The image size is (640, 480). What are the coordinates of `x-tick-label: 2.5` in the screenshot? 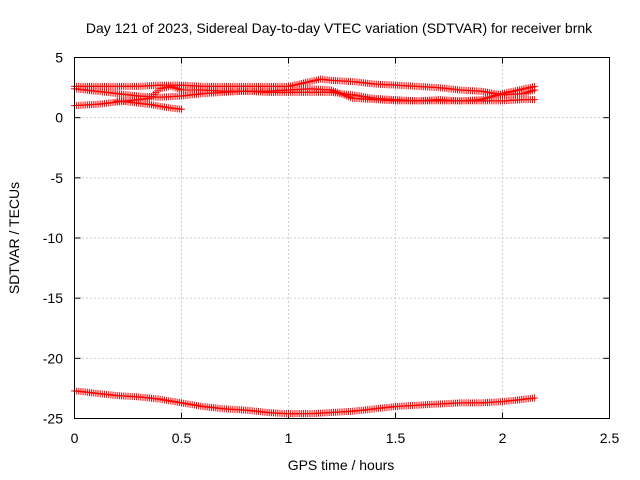 It's located at (610, 438).